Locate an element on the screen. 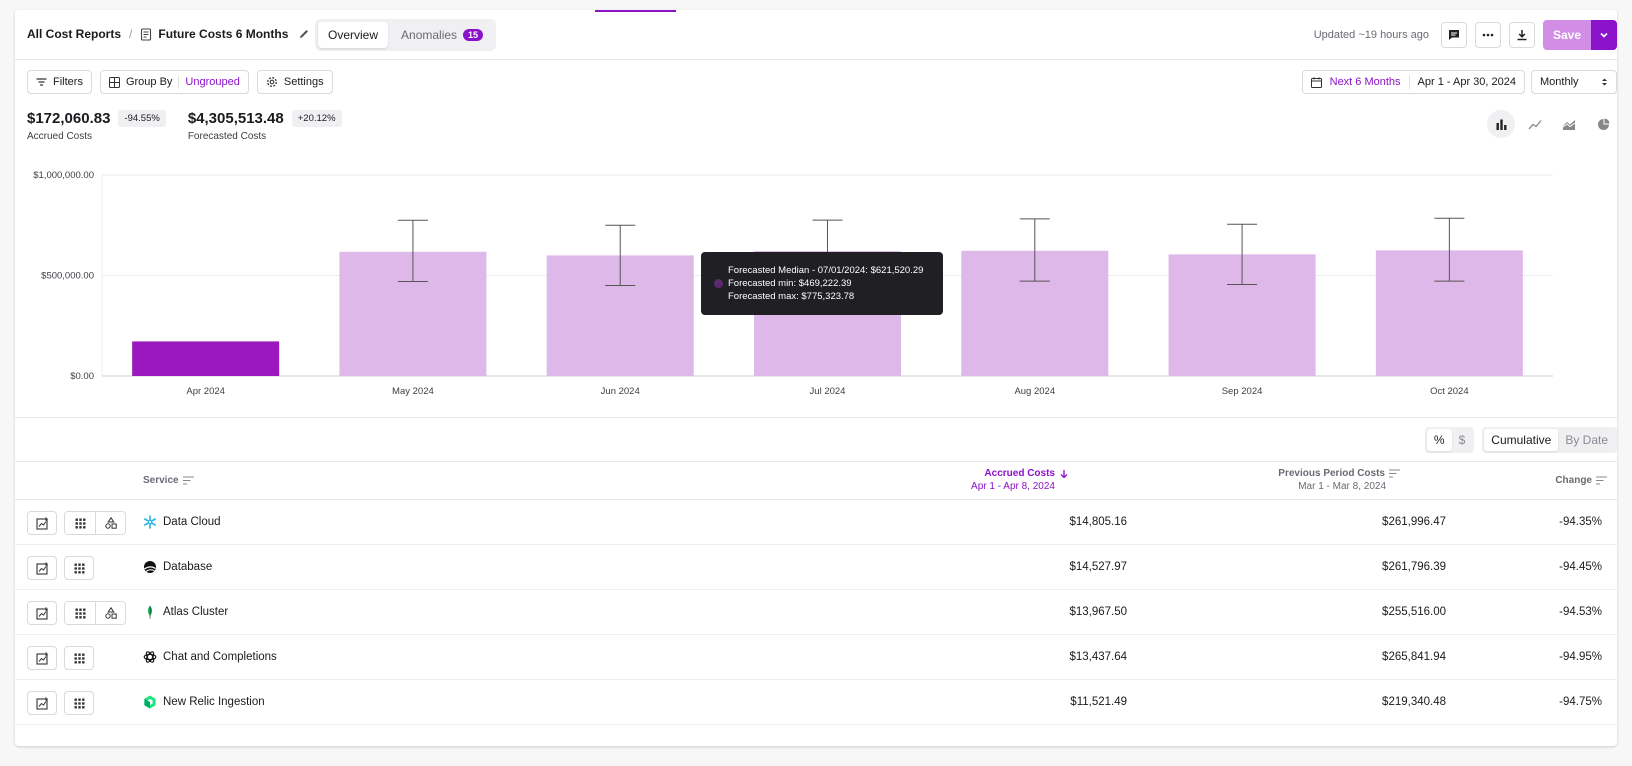 Image resolution: width=1632 pixels, height=766 pixels. x-tick-label: Sep 2024 is located at coordinates (1242, 391).